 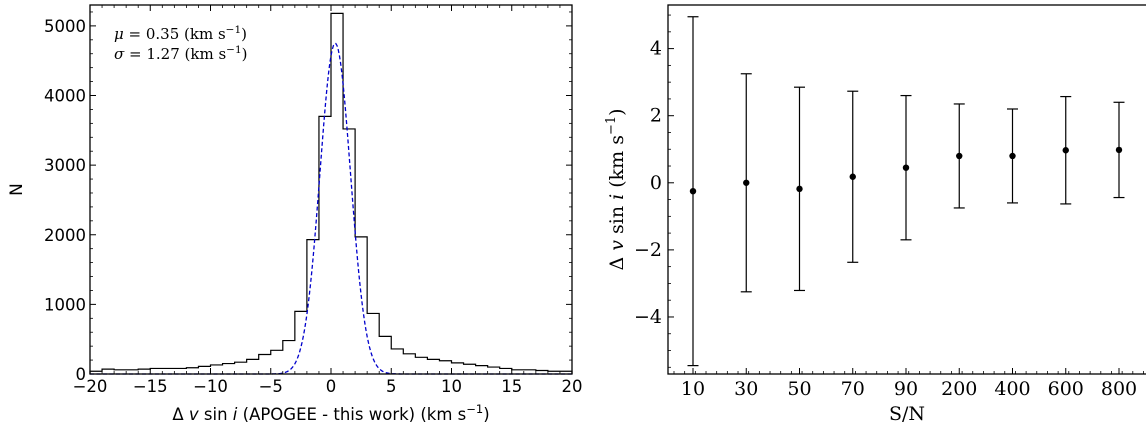 I want to click on histogram-x-tick-label: −20, so click(x=90, y=386).